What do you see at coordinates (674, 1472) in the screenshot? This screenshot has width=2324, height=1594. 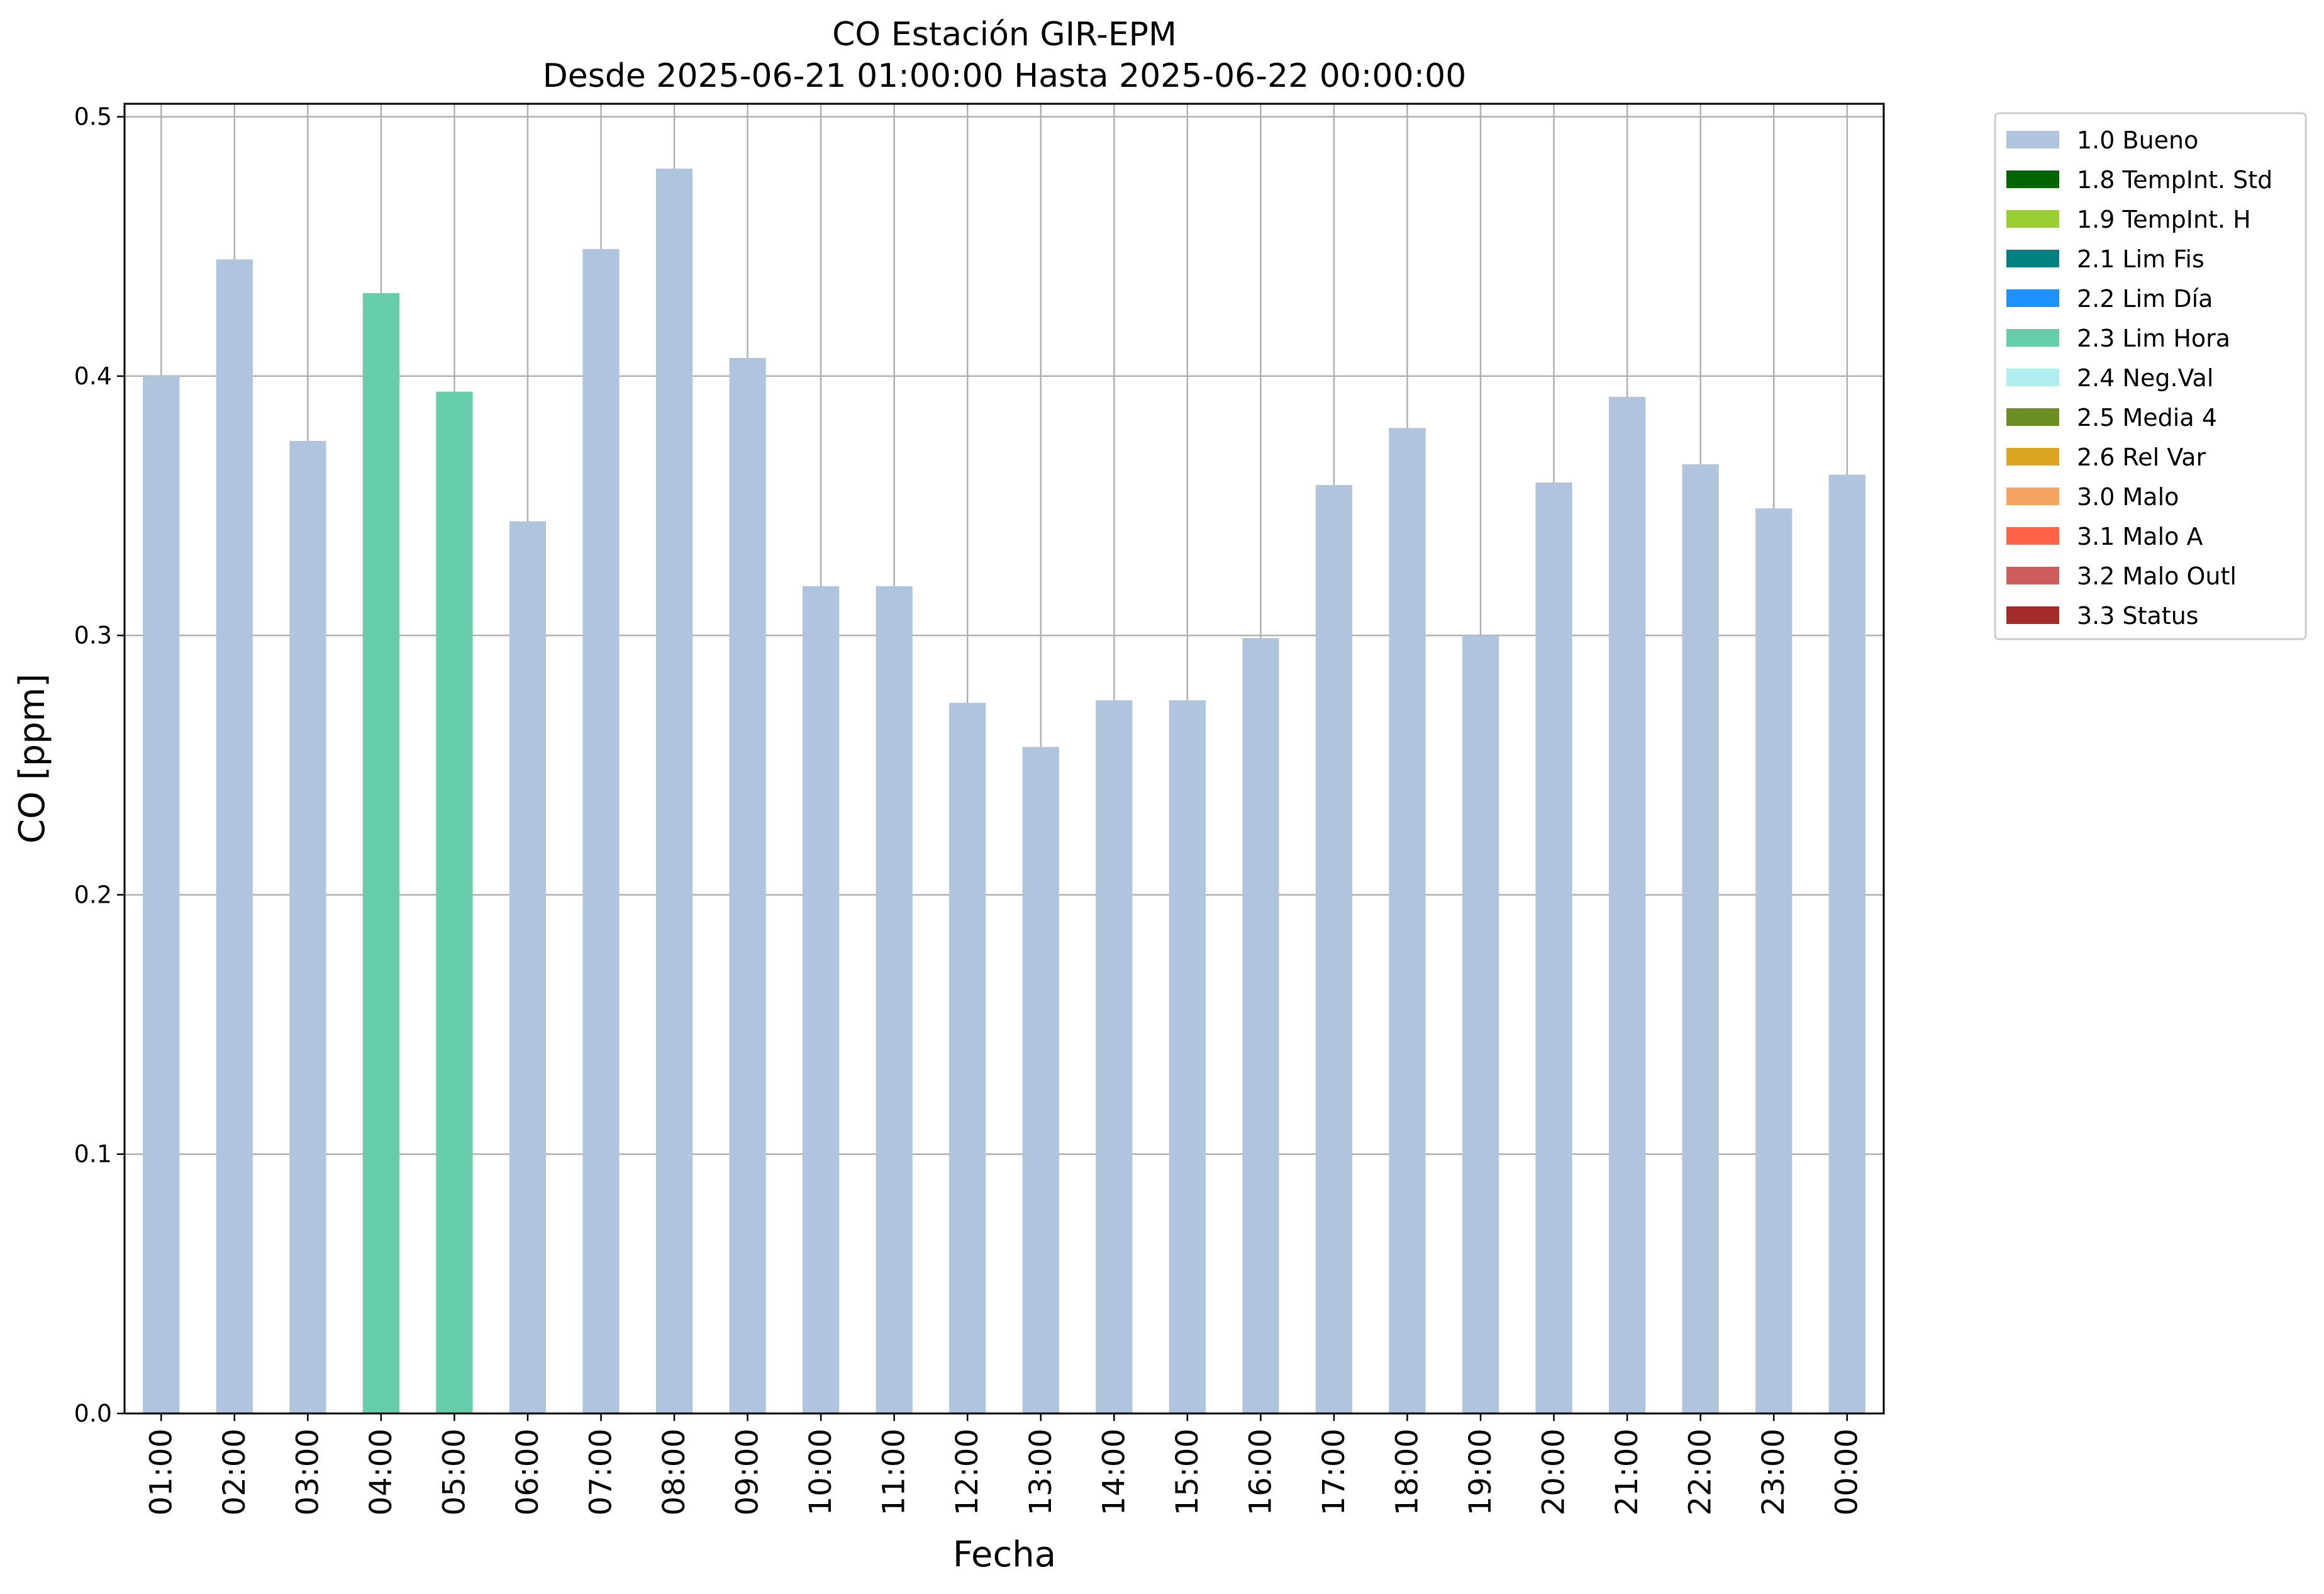 I see `x-tick-label: 08:00` at bounding box center [674, 1472].